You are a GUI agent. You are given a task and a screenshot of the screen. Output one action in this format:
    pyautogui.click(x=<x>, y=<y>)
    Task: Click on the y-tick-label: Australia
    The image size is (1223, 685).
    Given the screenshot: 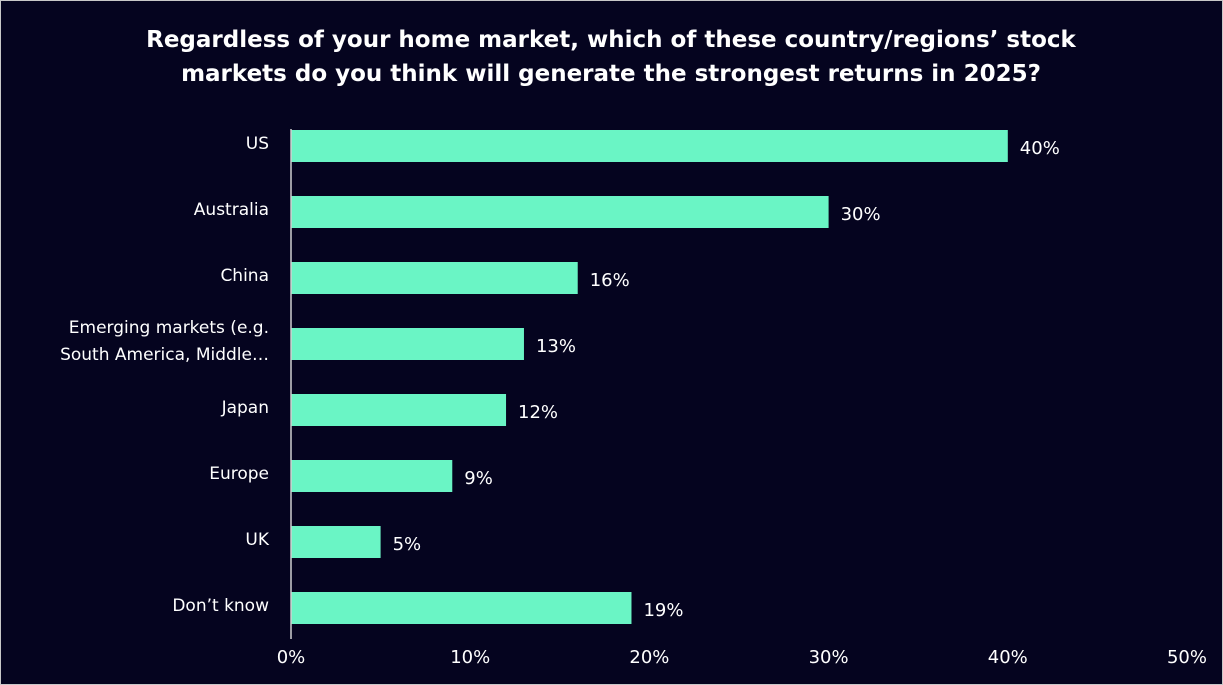 What is the action you would take?
    pyautogui.click(x=231, y=209)
    